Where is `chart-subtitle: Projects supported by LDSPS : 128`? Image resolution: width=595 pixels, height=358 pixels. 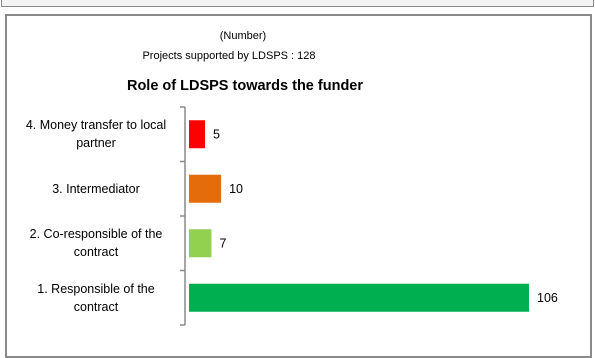
chart-subtitle: Projects supported by LDSPS : 128 is located at coordinates (228, 56).